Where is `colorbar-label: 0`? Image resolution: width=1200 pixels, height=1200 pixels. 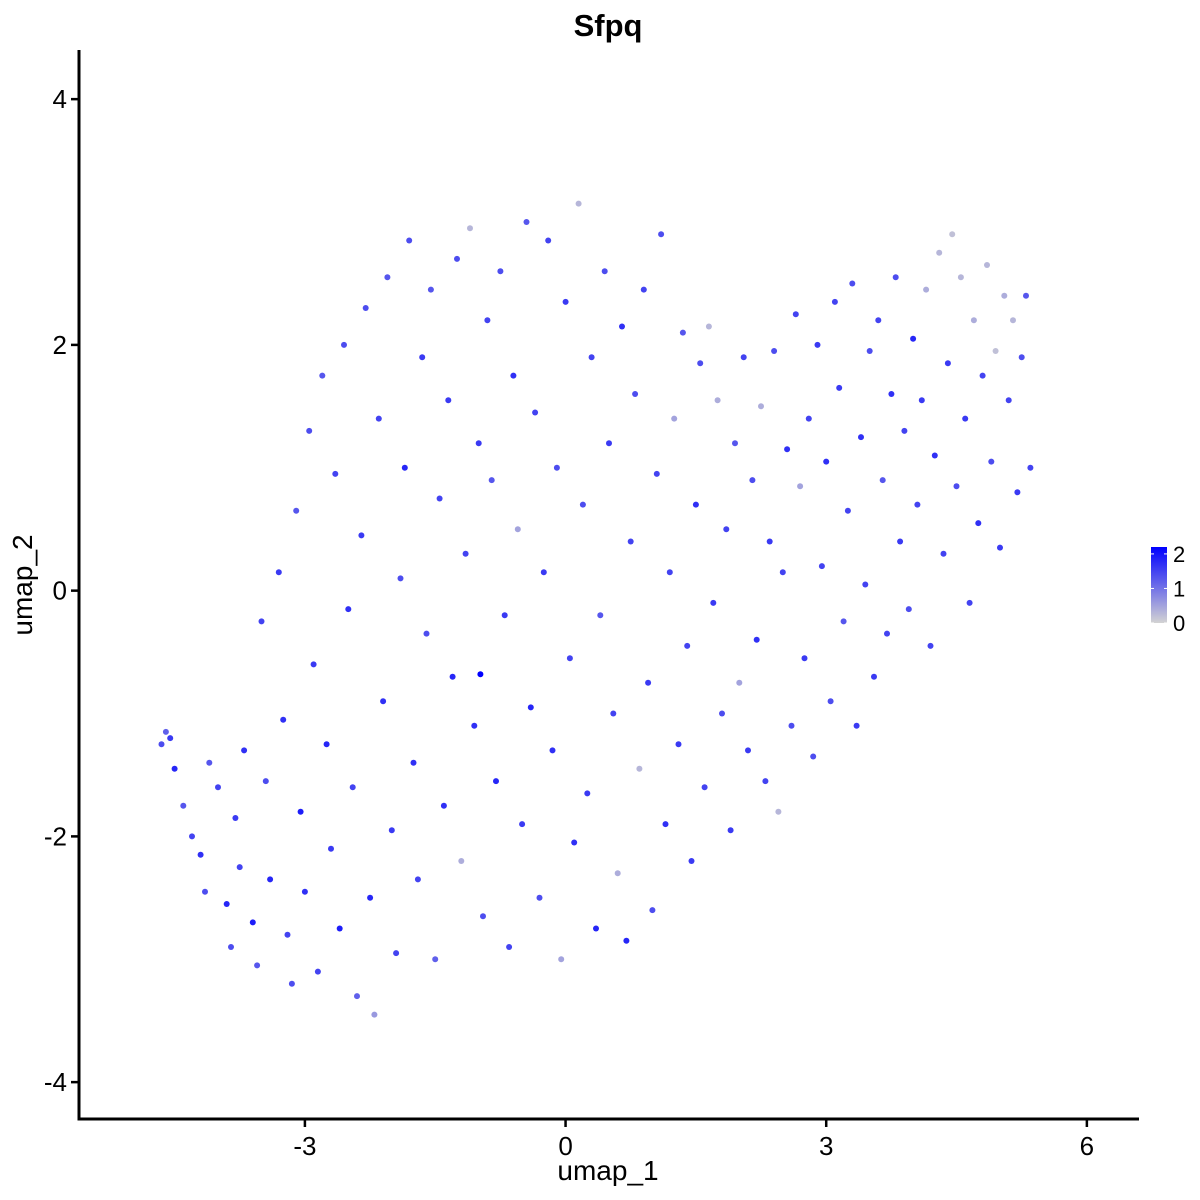 colorbar-label: 0 is located at coordinates (1179, 623).